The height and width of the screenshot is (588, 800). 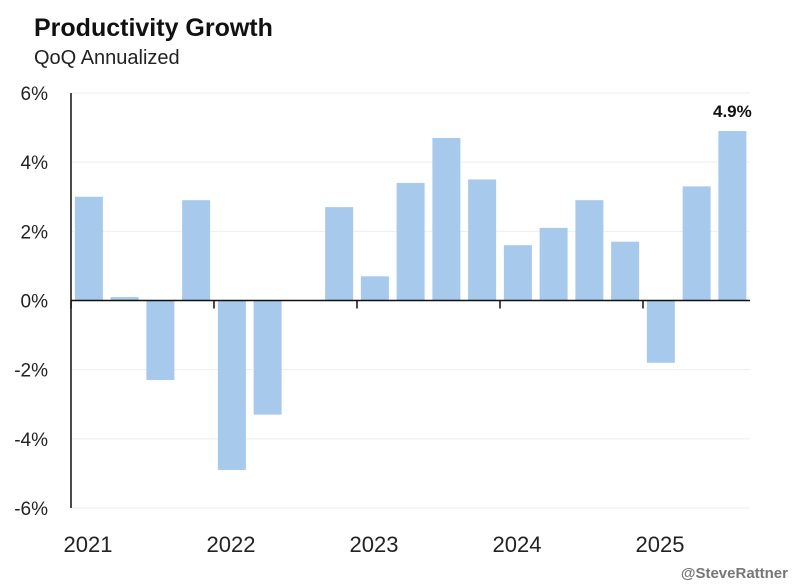 I want to click on bar-2021-q1, so click(x=88, y=248).